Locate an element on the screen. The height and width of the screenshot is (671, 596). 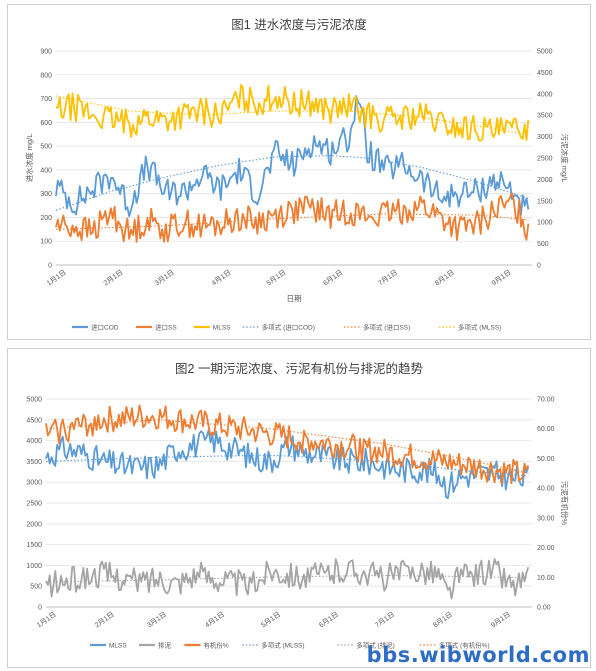
chart-2-xtick: 8月1日 is located at coordinates (443, 619).